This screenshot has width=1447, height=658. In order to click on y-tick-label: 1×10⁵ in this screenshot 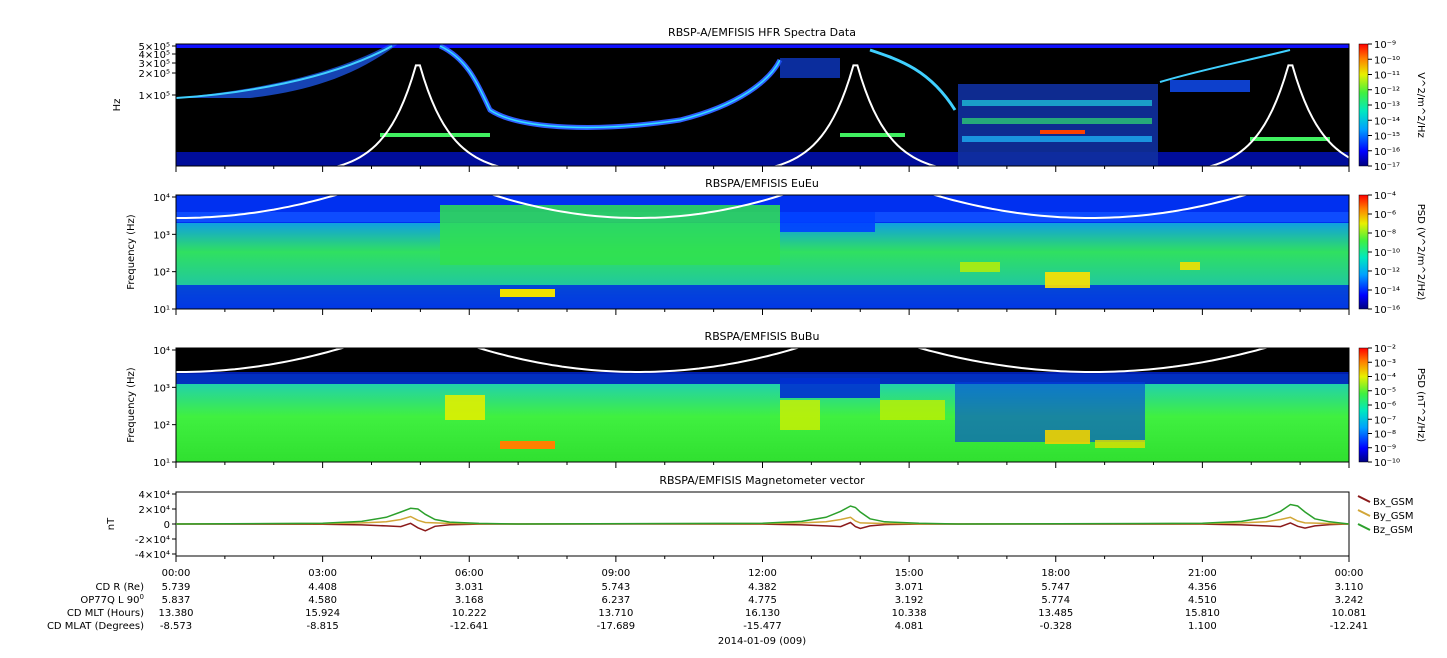, I will do `click(154, 96)`.